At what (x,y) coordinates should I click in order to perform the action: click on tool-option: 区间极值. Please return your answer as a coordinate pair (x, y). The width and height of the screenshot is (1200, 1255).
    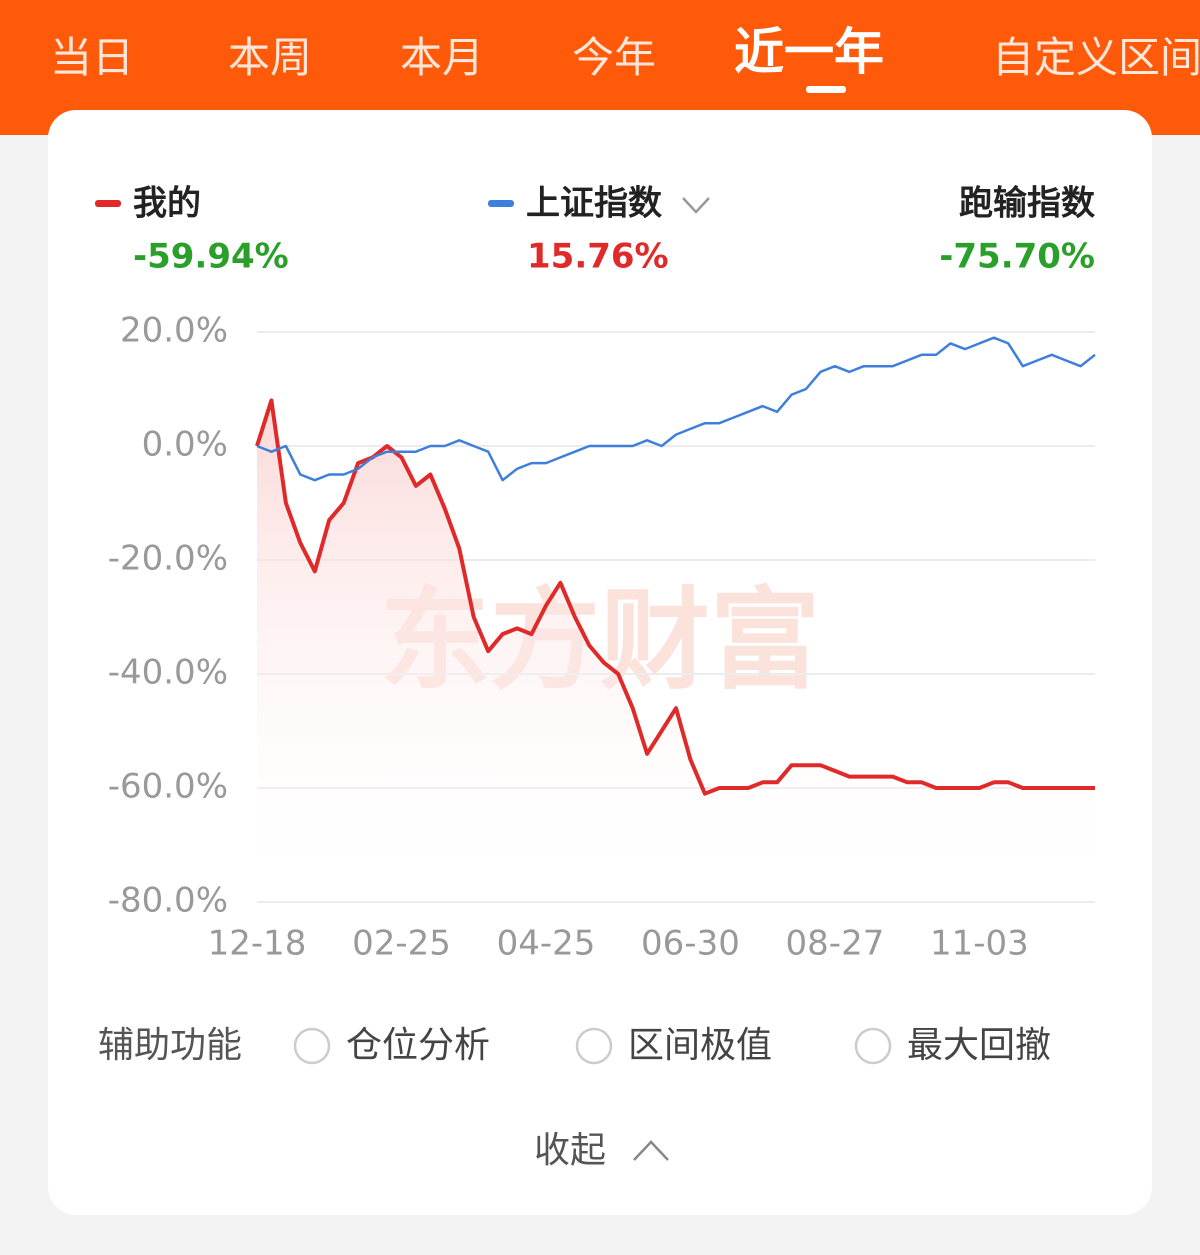
    Looking at the image, I should click on (700, 1045).